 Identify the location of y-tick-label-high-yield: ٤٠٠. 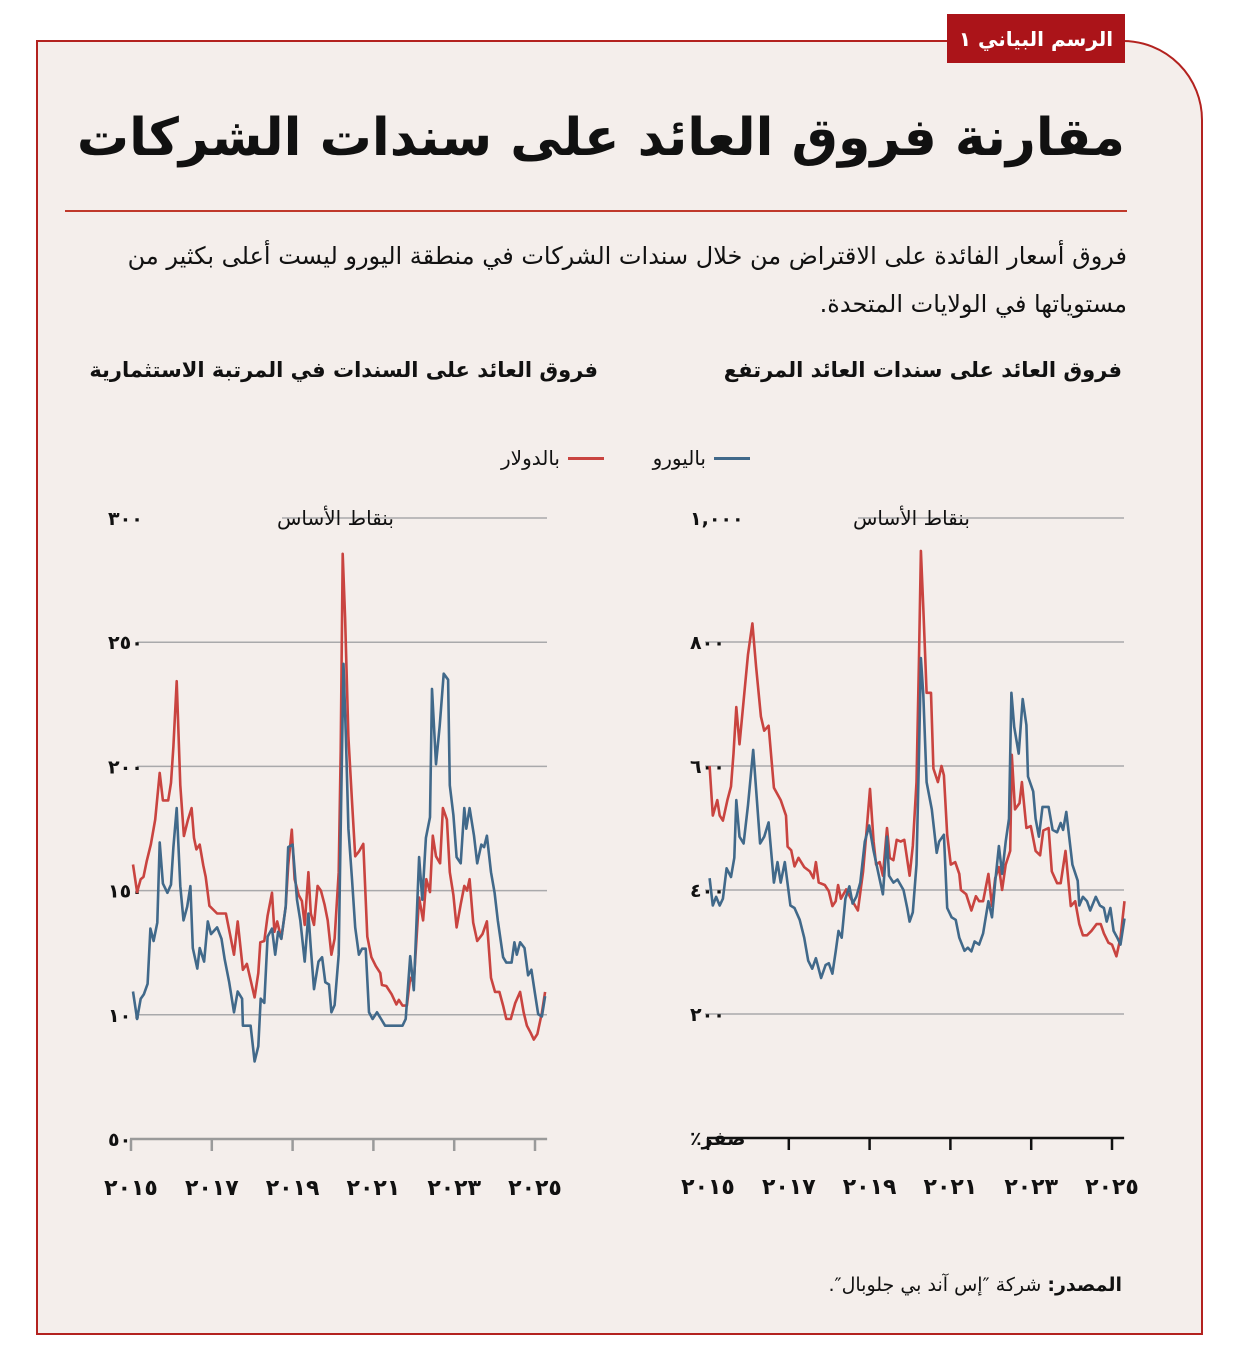
(707, 891).